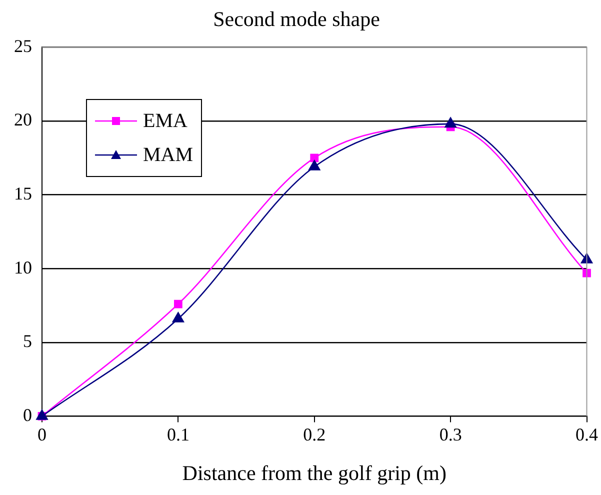  What do you see at coordinates (296, 19) in the screenshot?
I see `chart-title: Second mode shape` at bounding box center [296, 19].